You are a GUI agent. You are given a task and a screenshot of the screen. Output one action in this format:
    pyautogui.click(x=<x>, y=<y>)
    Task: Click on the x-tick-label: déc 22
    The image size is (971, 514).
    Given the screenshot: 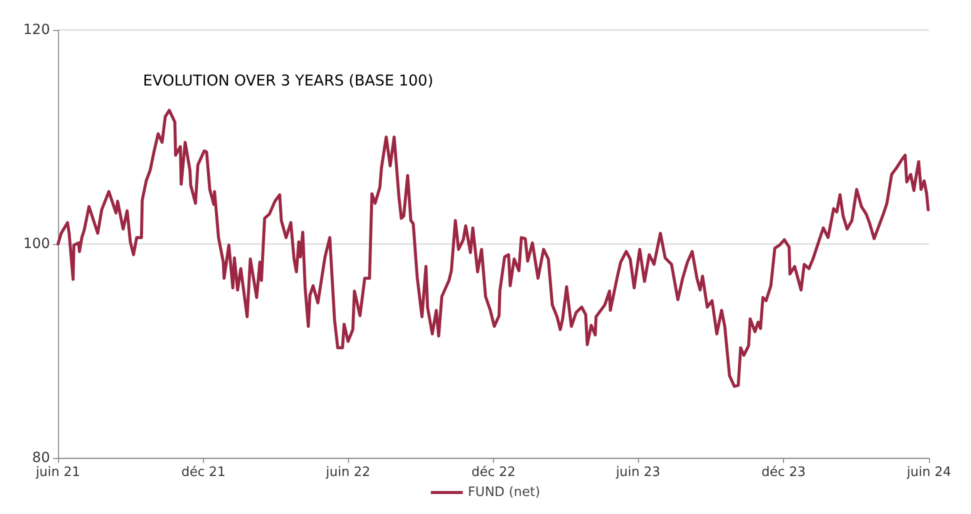 What is the action you would take?
    pyautogui.click(x=493, y=472)
    